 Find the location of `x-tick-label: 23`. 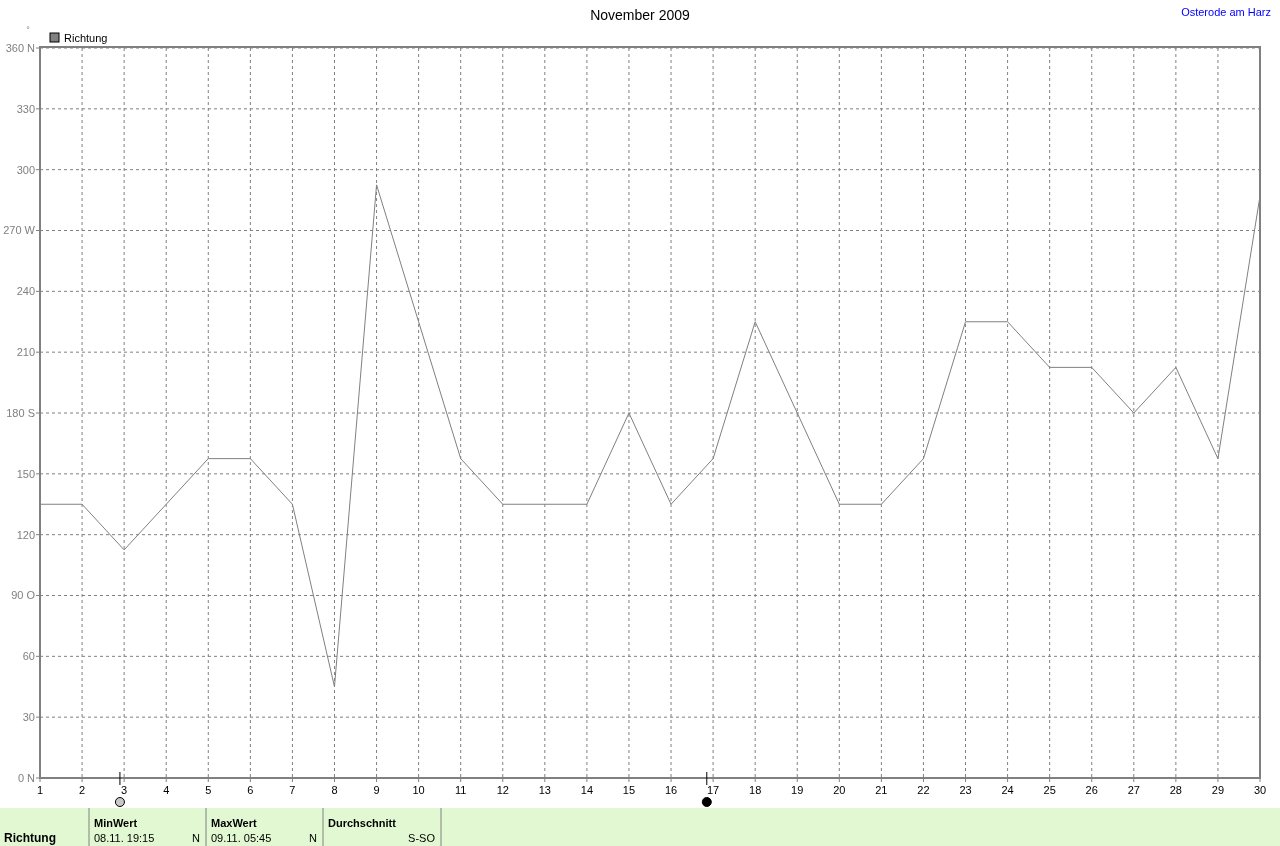

x-tick-label: 23 is located at coordinates (965, 790).